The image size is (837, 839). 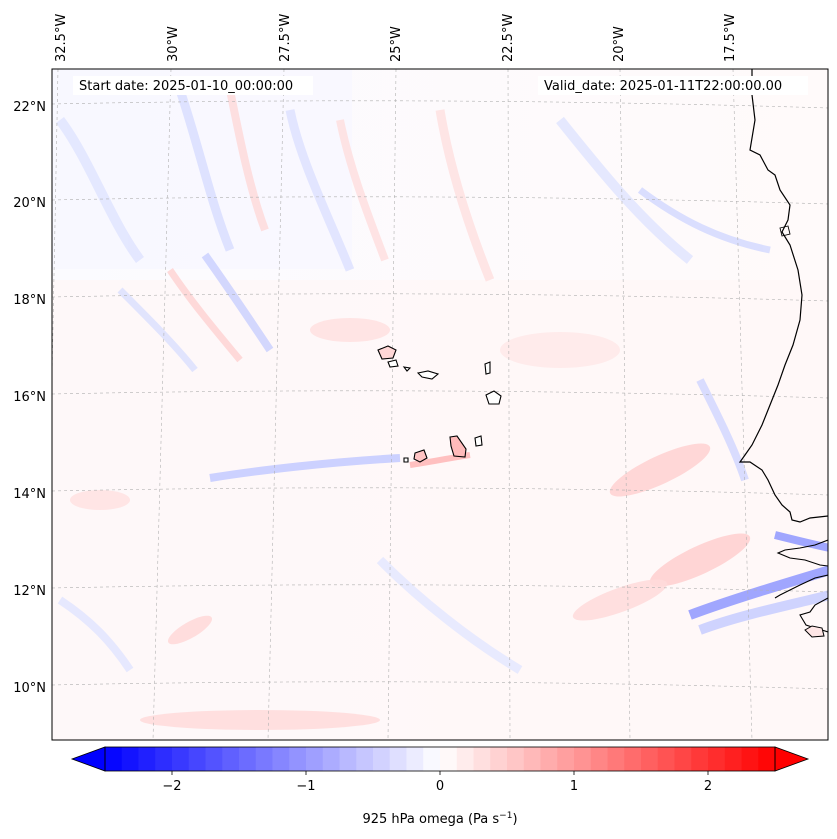 I want to click on colorbar-ticks: −2 −1 0 1 2, so click(x=437, y=782).